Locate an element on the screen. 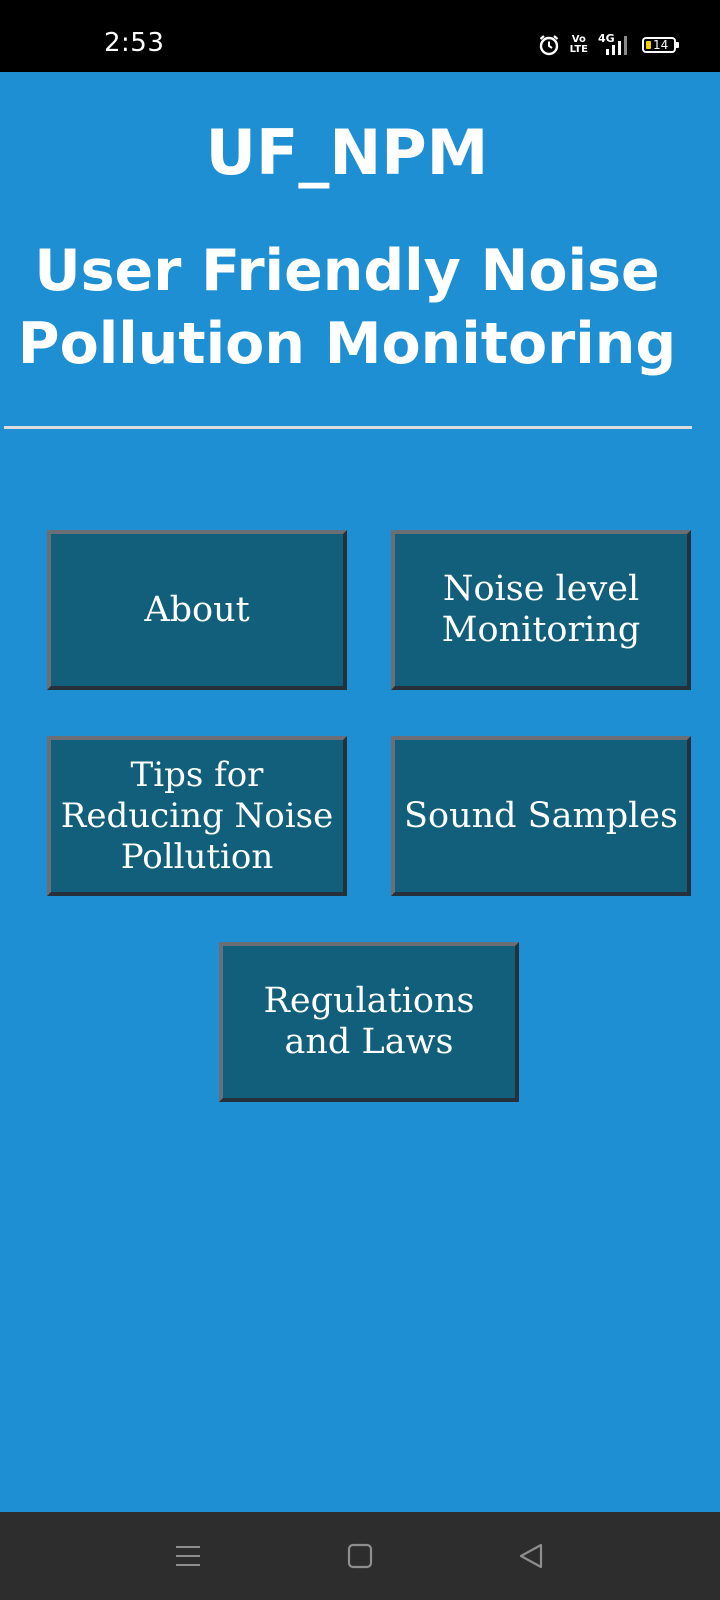  system-nav-bar is located at coordinates (360, 1556).